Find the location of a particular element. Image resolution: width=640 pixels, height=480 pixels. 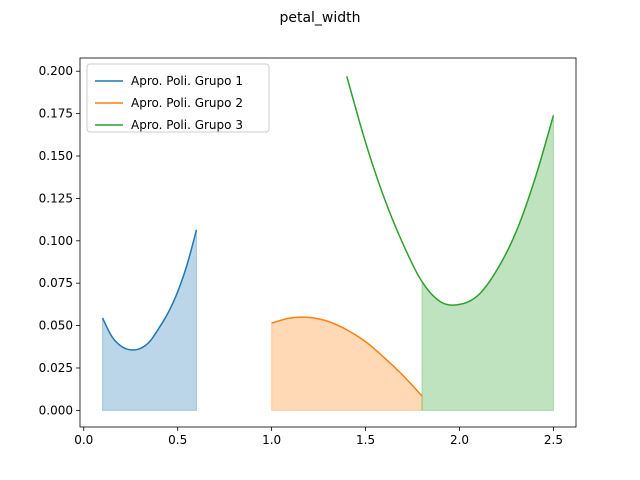

y-tick-label: 0.050 is located at coordinates (56, 326).